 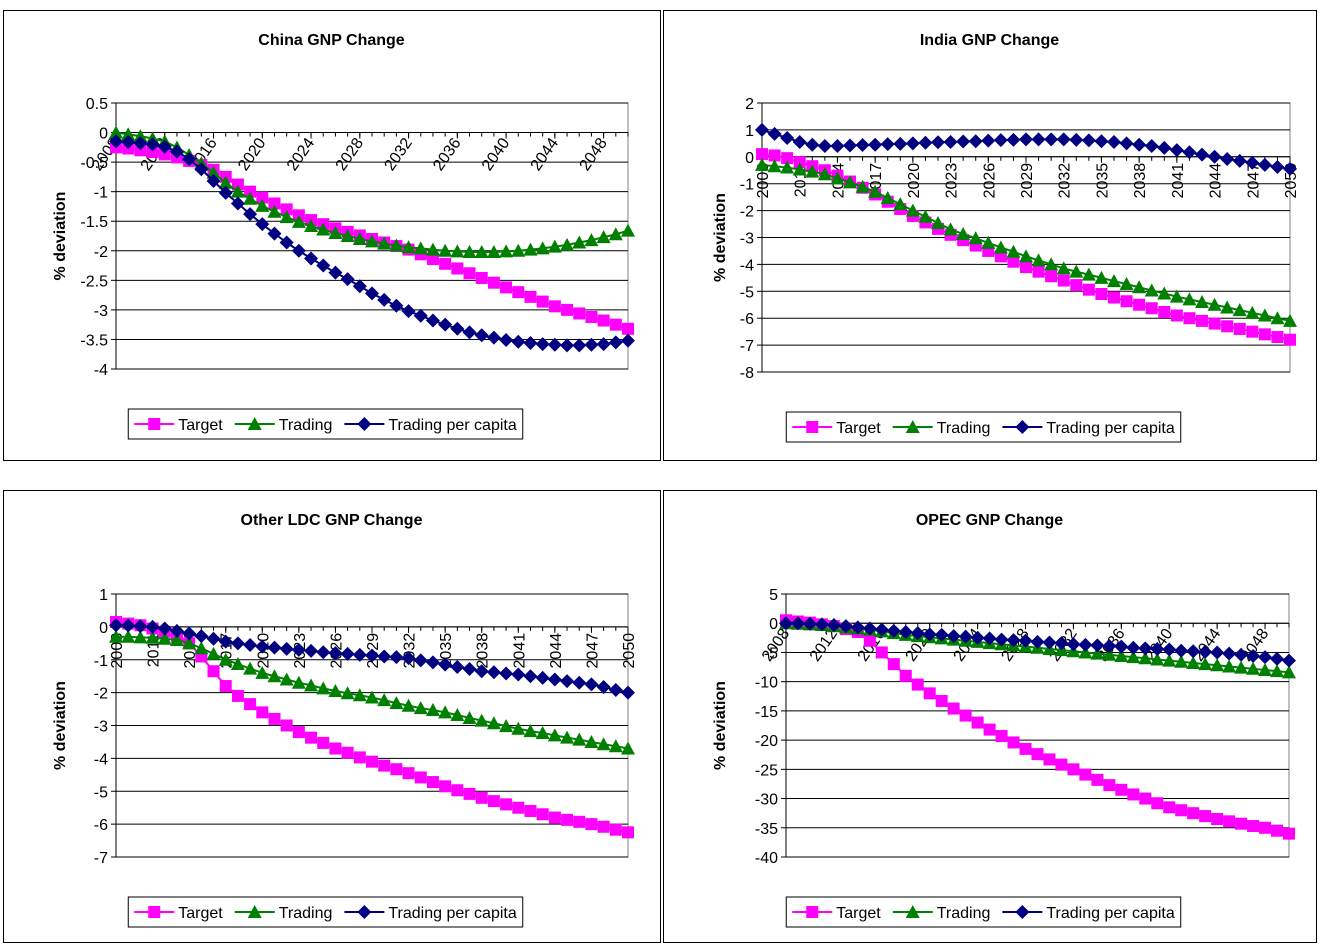 What do you see at coordinates (1178, 181) in the screenshot?
I see `x-tick-label: 2041` at bounding box center [1178, 181].